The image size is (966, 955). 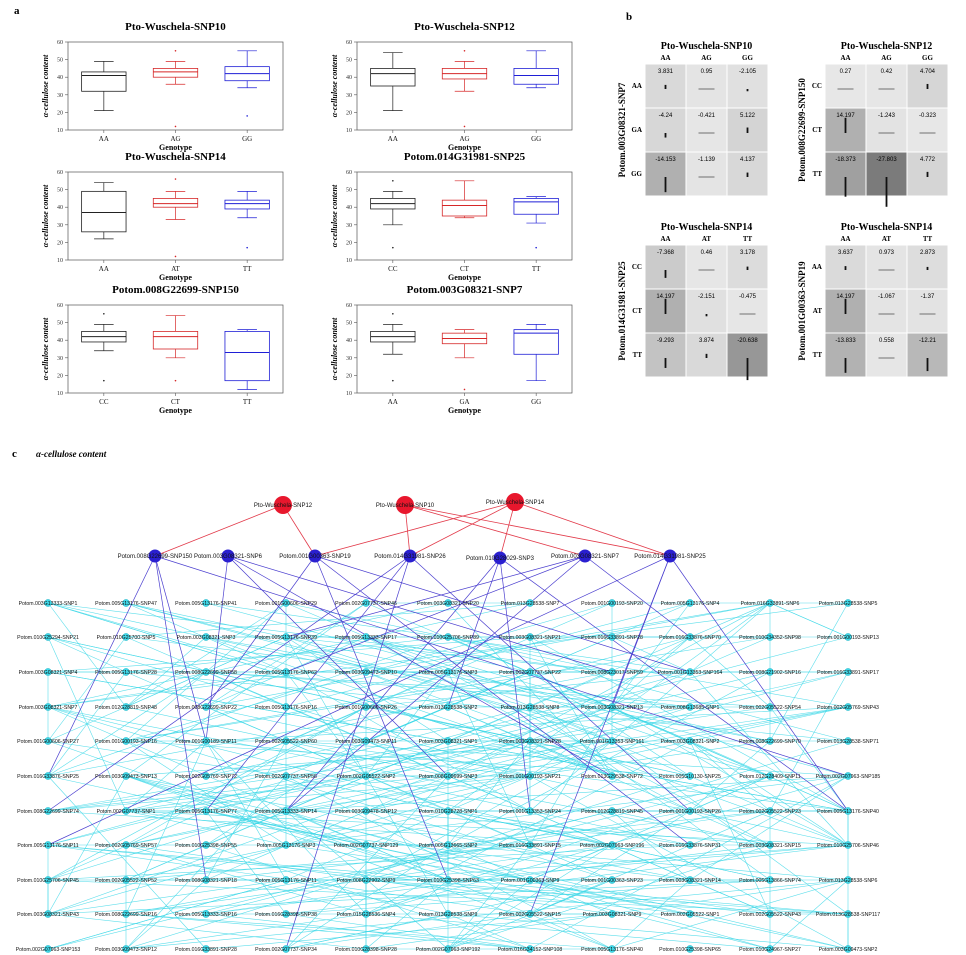 I want to click on network-node-snp: Potom.003G08321-SNP4, so click(x=48, y=672).